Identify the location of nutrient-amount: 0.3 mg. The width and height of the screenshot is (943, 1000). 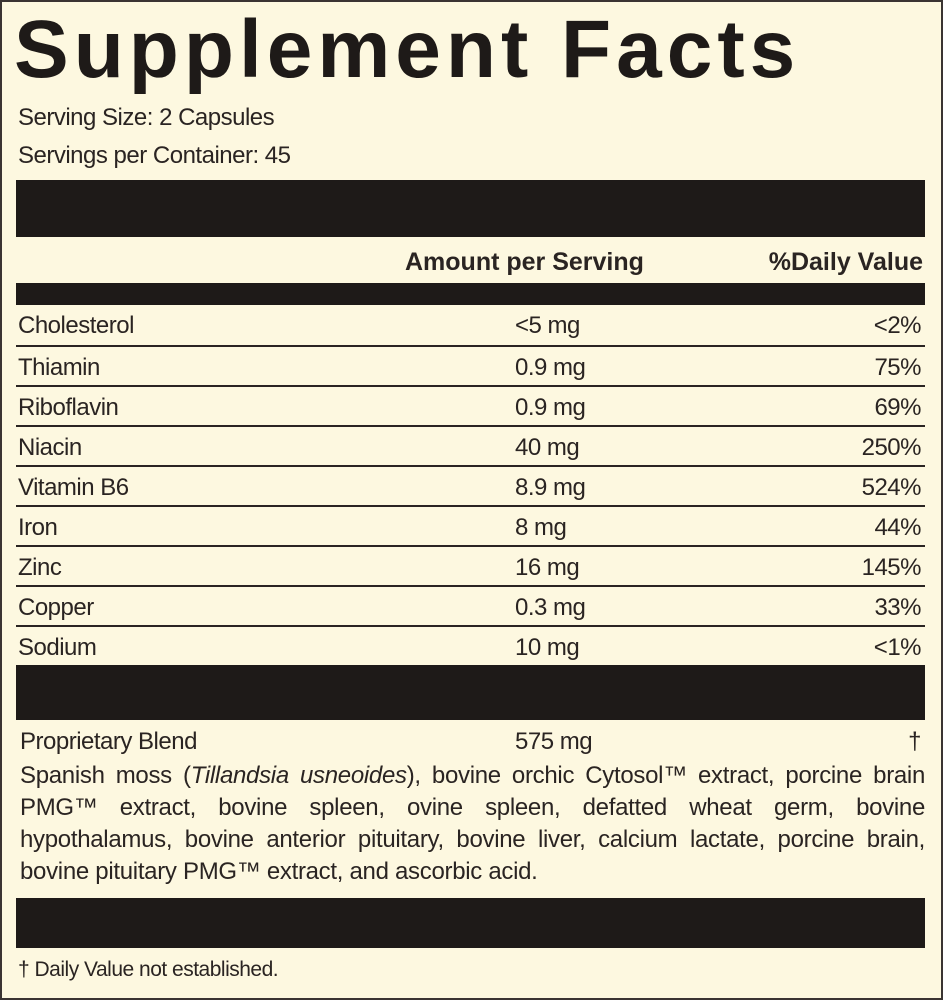
(550, 607).